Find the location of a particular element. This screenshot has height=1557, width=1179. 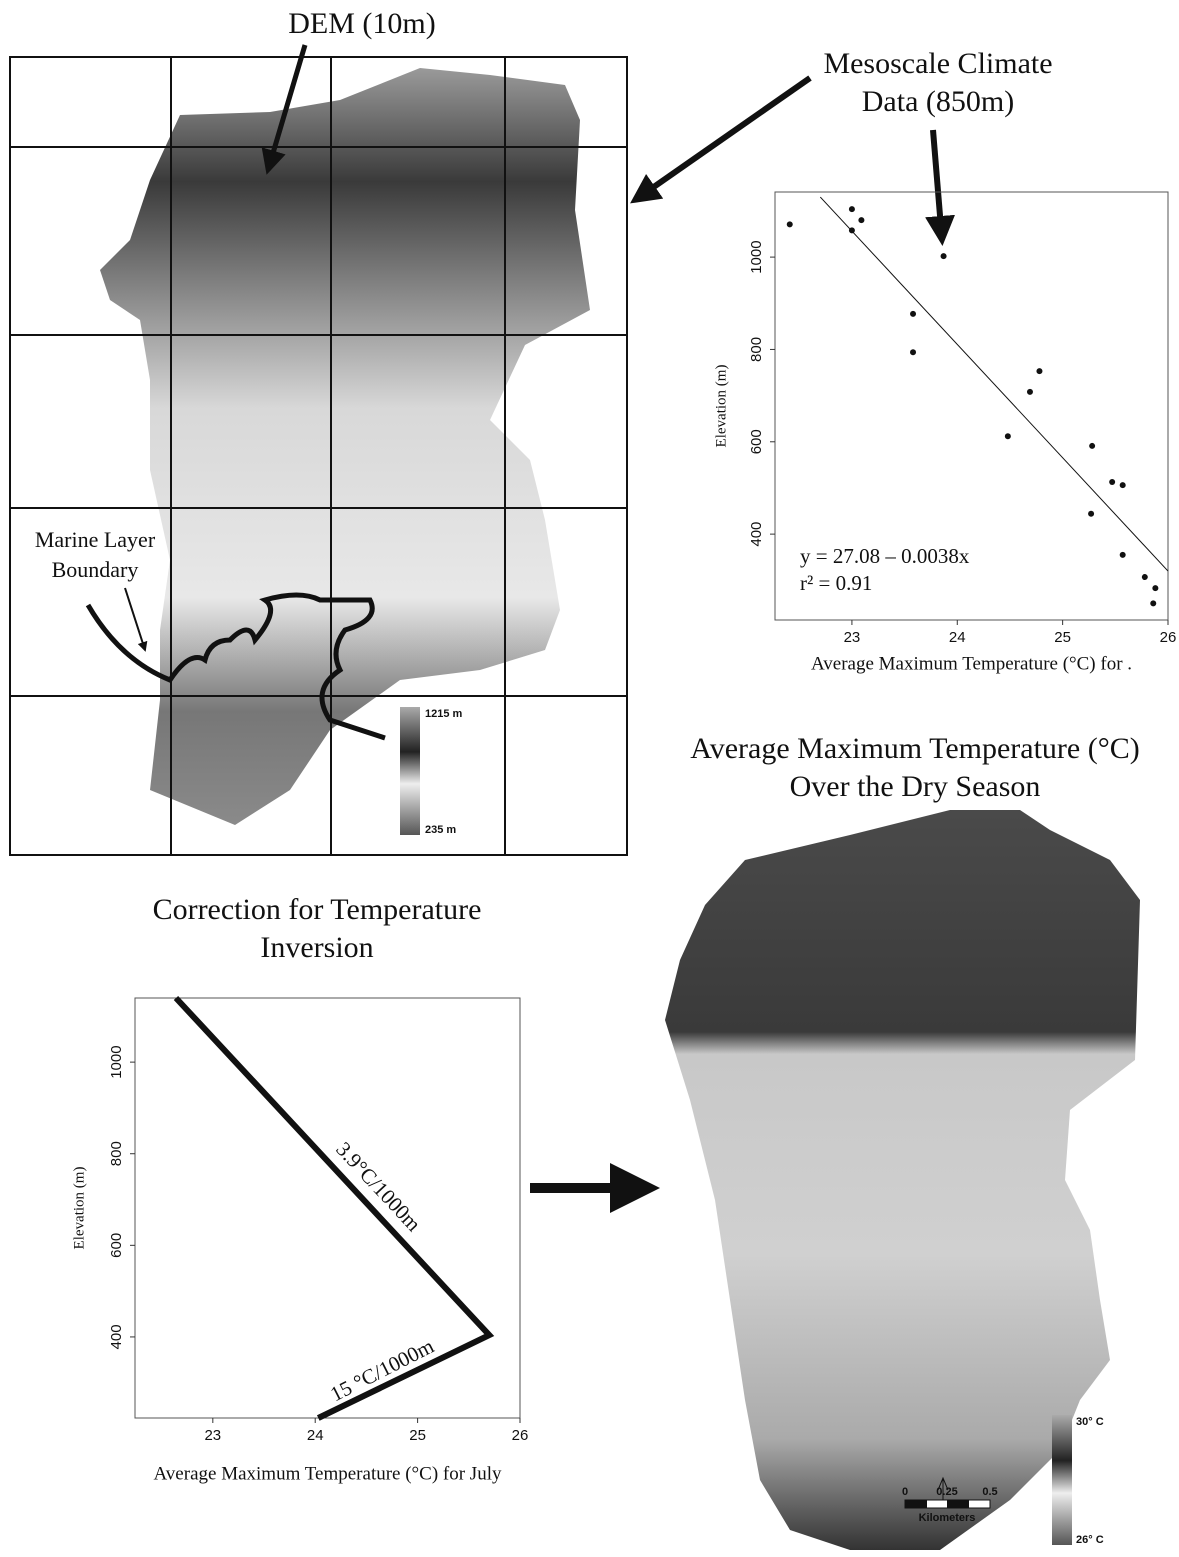

fit-line is located at coordinates (994, 384).